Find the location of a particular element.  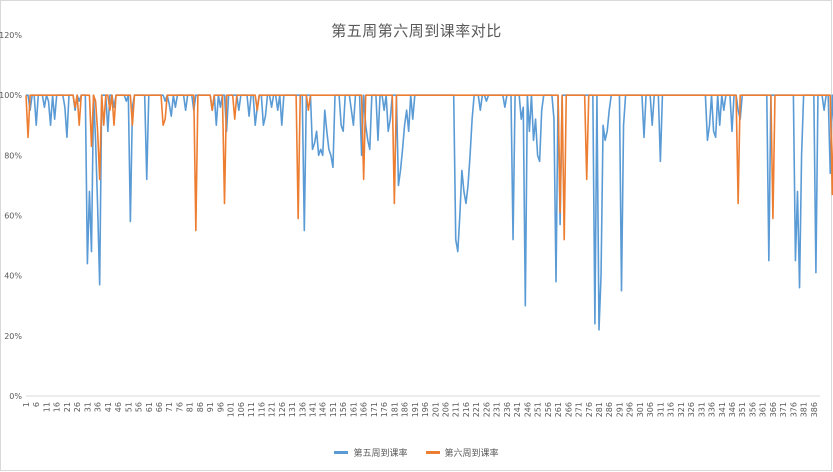

x-tick-label: 331 is located at coordinates (701, 409).